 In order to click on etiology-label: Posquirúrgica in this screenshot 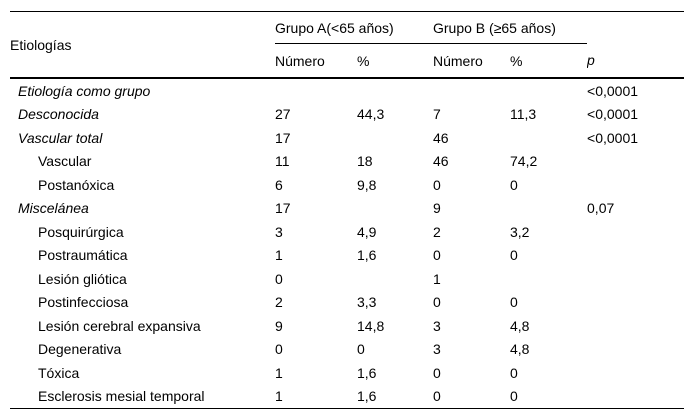, I will do `click(81, 231)`.